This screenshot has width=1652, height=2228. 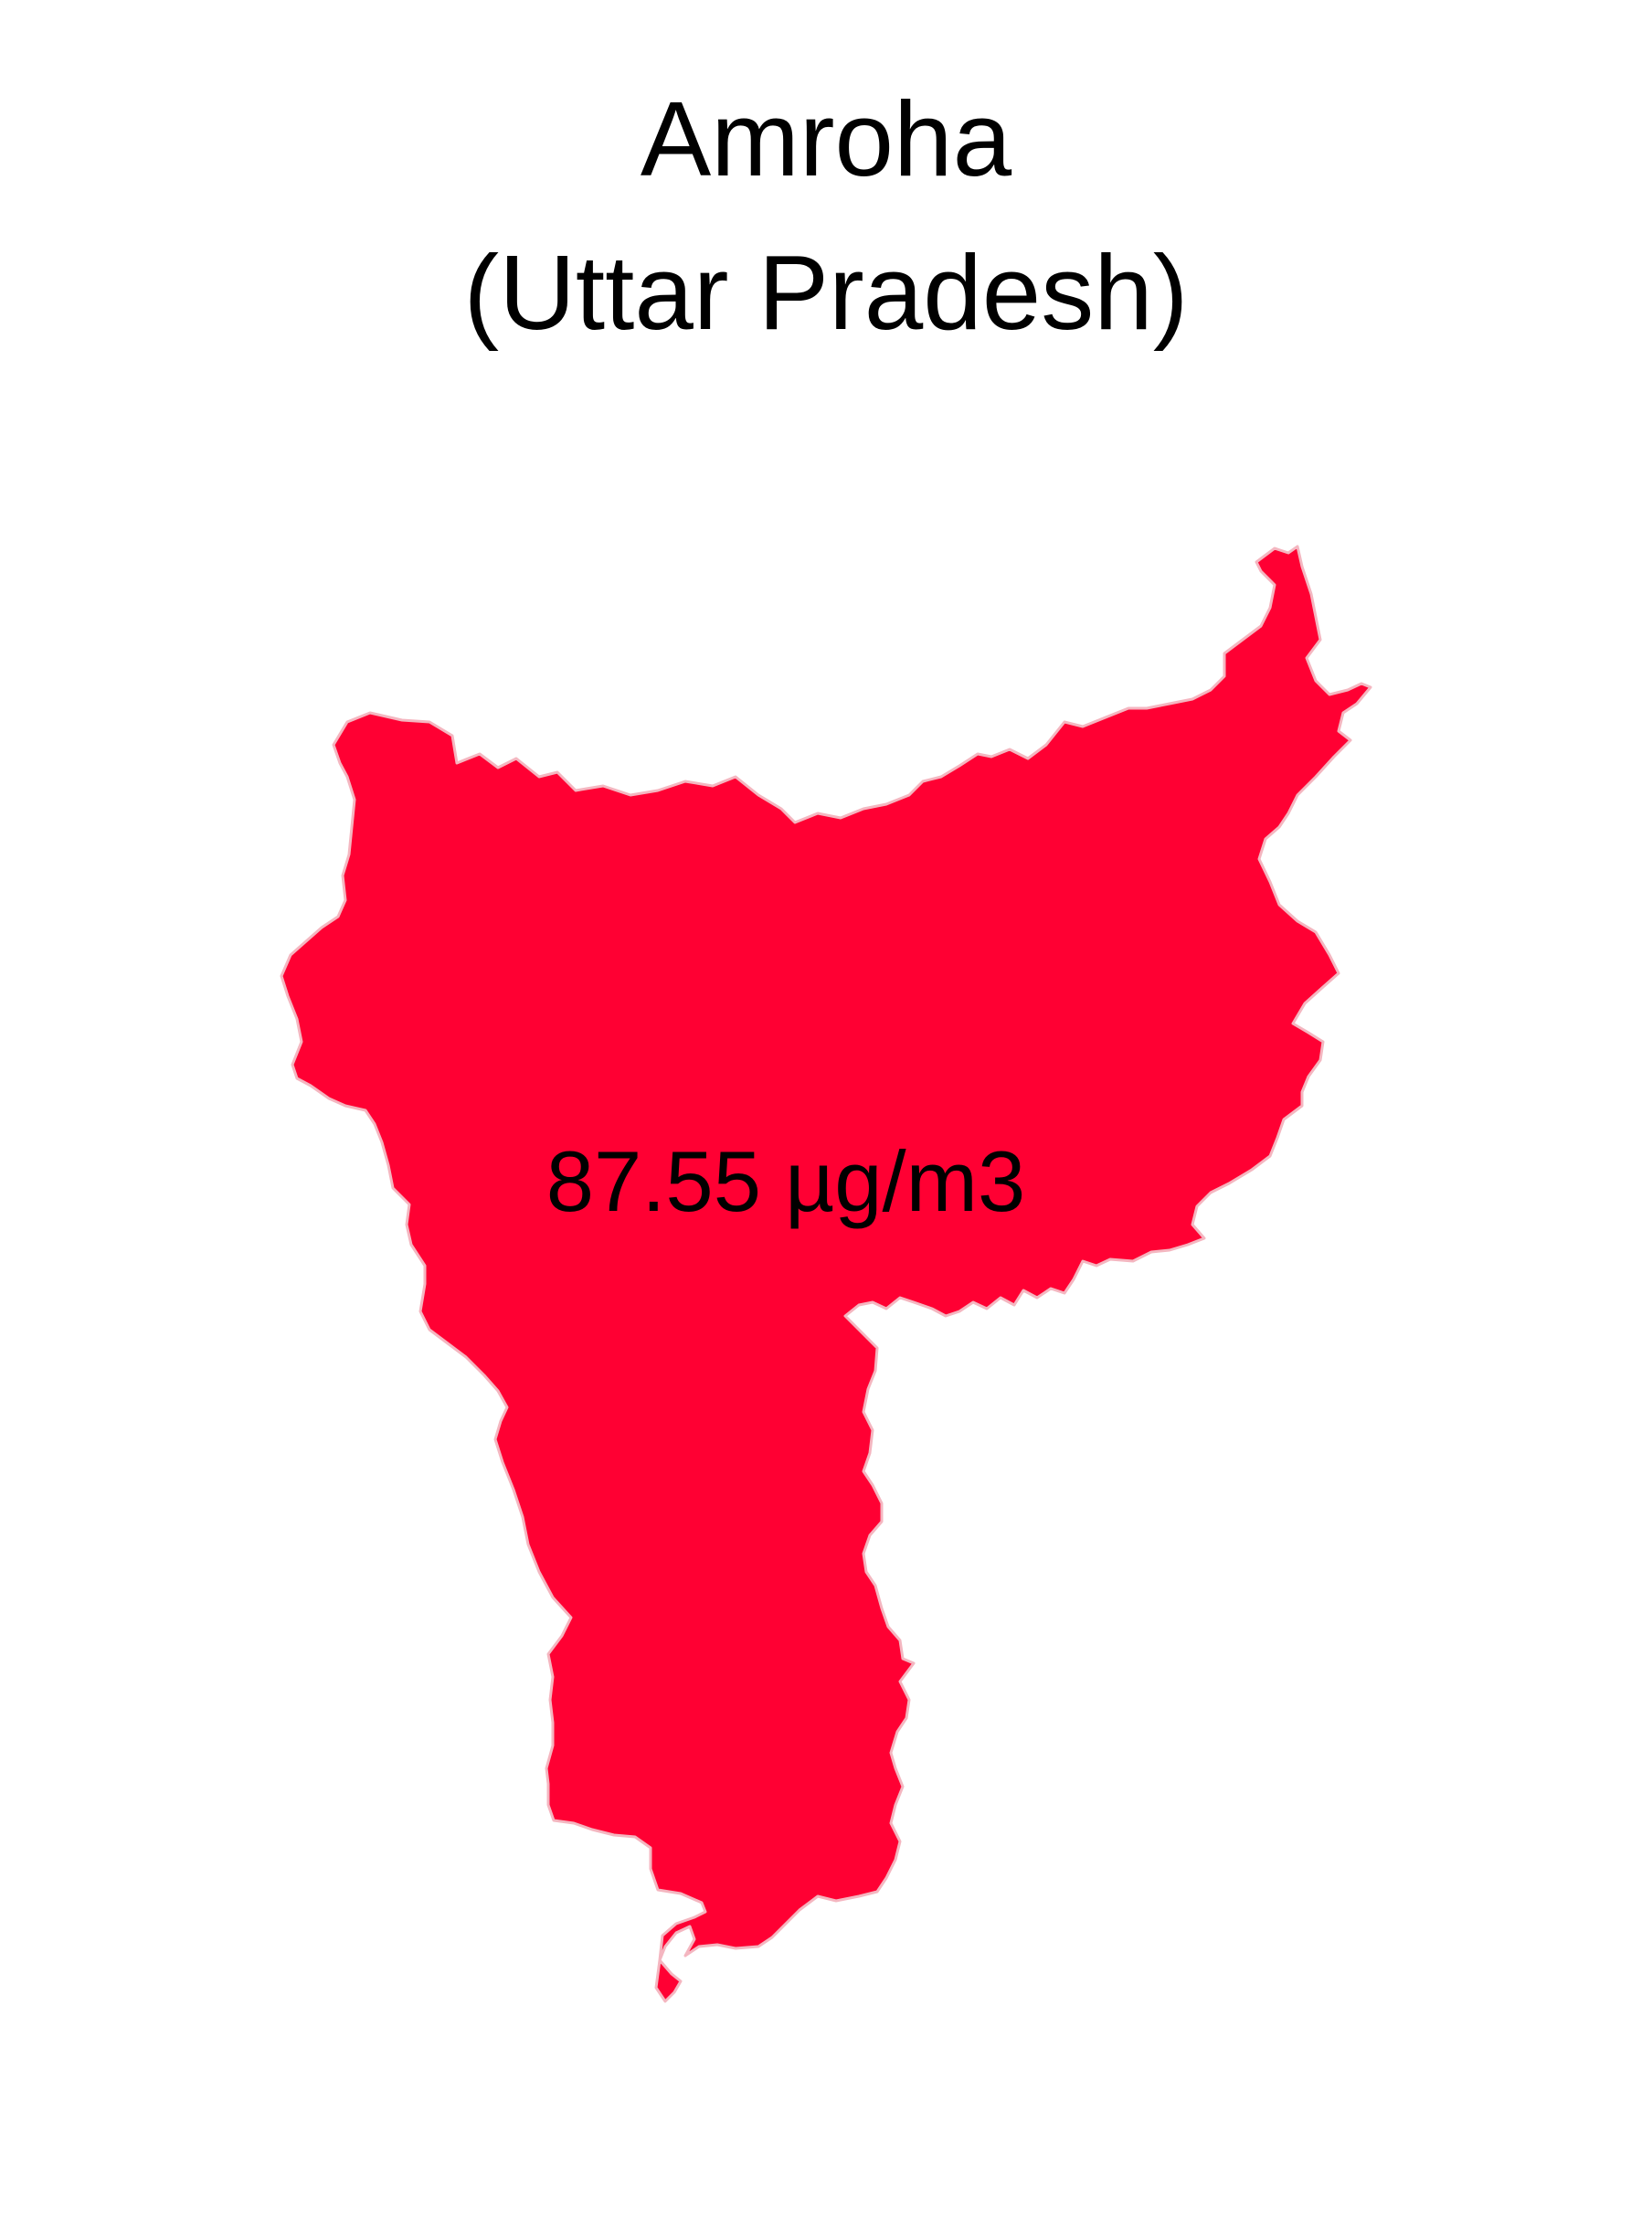 What do you see at coordinates (826, 139) in the screenshot?
I see `title-district: Amroha` at bounding box center [826, 139].